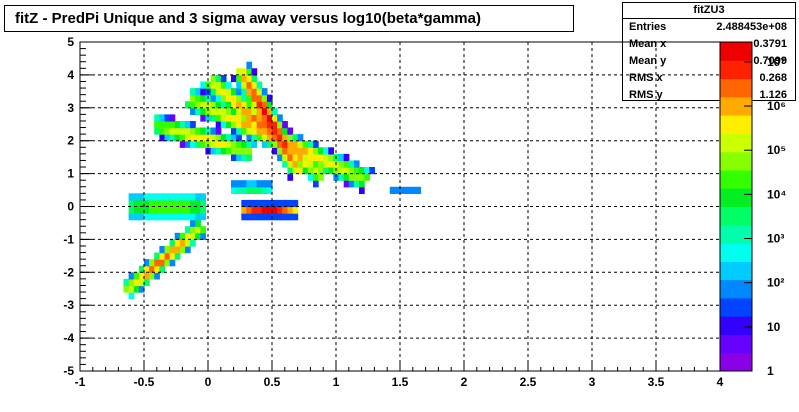  Describe the element at coordinates (648, 44) in the screenshot. I see `stats-label: Mean x` at that location.